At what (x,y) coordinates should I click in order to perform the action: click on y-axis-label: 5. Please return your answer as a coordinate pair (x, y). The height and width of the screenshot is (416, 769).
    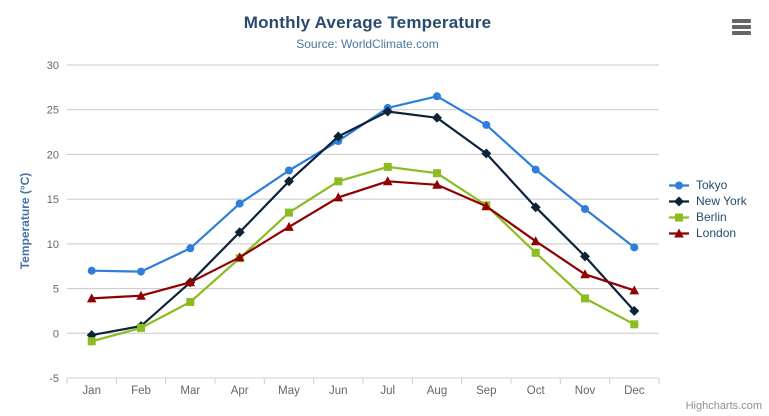
    Looking at the image, I should click on (56, 290).